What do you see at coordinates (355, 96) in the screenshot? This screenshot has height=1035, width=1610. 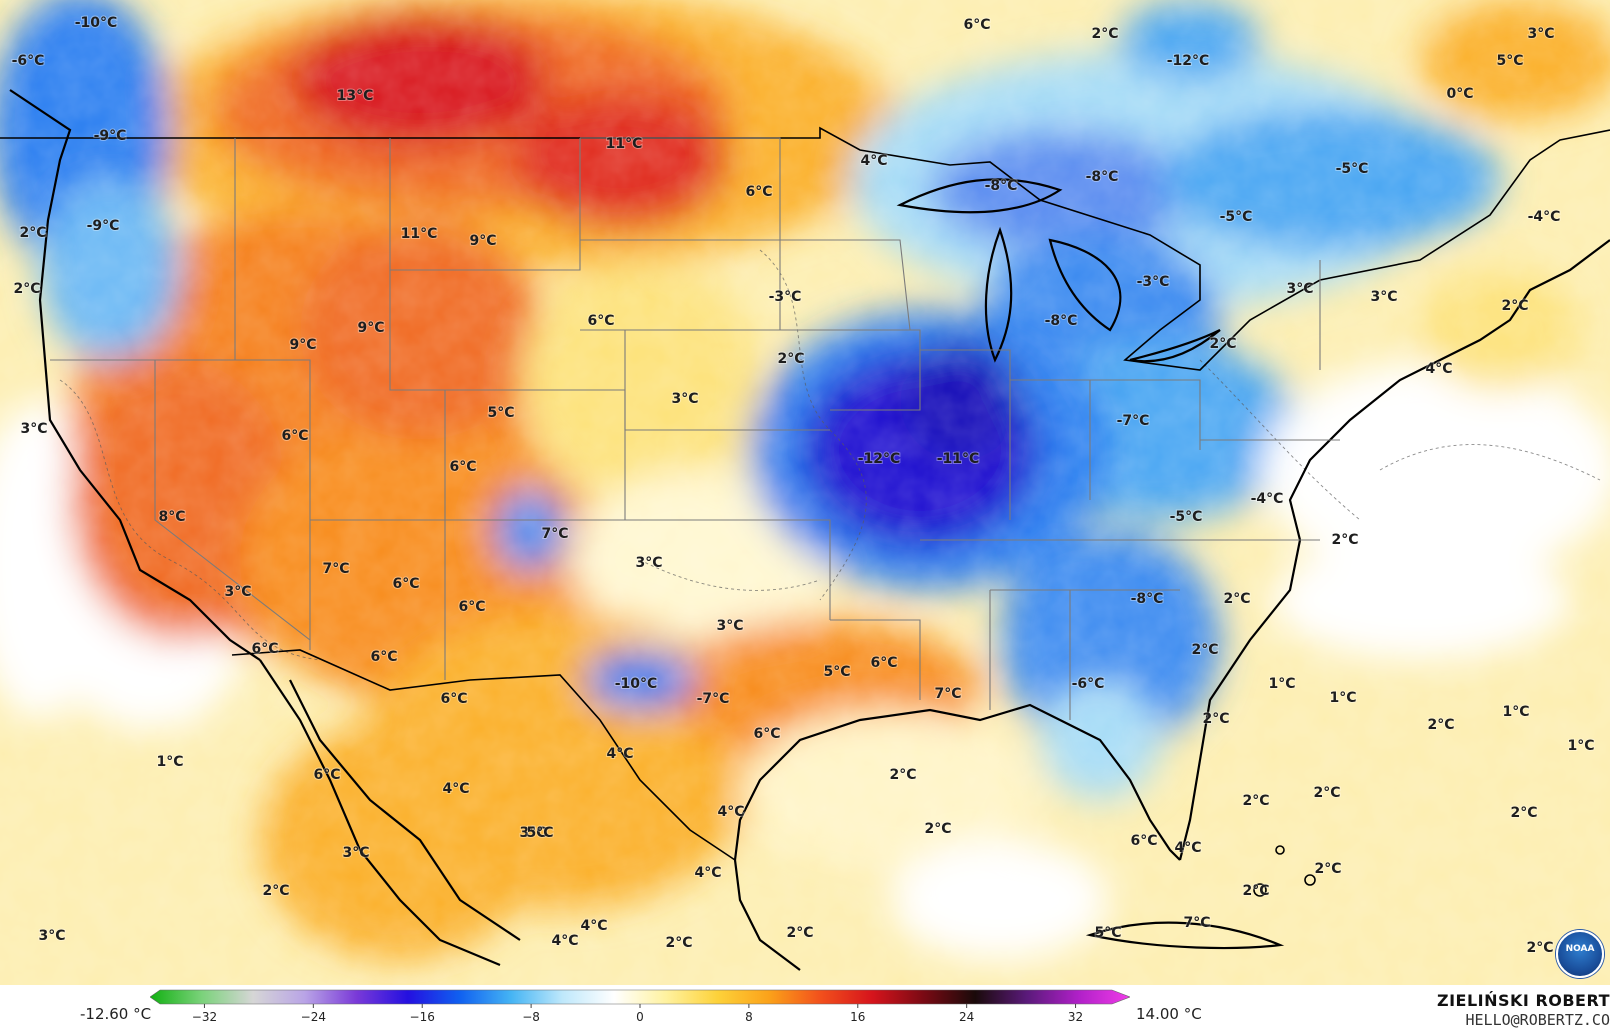 I see `temperature-label: 13°C` at bounding box center [355, 96].